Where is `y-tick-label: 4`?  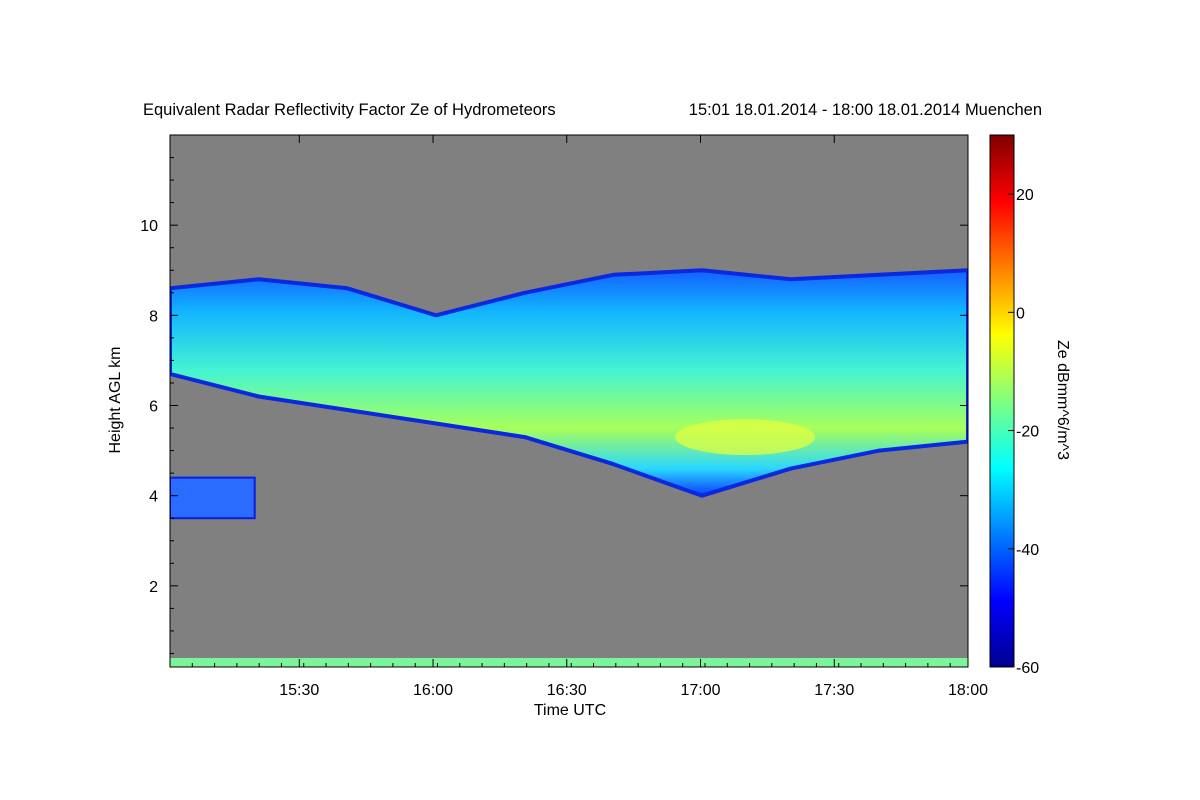
y-tick-label: 4 is located at coordinates (153, 497).